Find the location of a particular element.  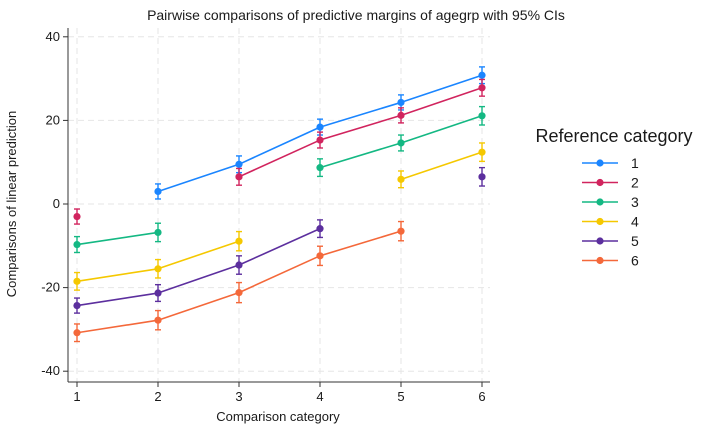

legend-item-6: 6 is located at coordinates (610, 261).